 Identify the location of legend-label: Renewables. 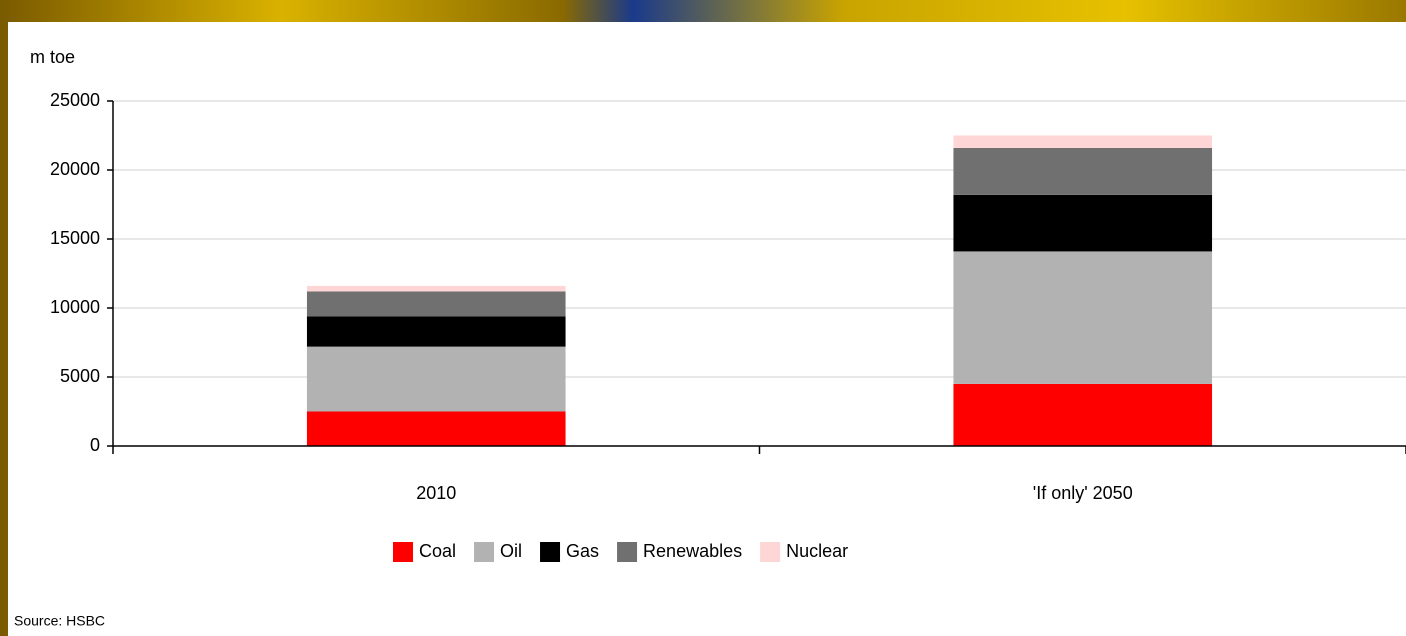
(692, 551).